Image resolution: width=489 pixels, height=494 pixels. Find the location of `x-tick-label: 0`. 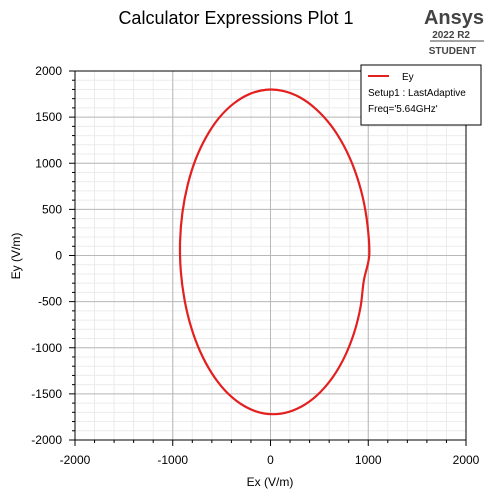

x-tick-label: 0 is located at coordinates (270, 460).